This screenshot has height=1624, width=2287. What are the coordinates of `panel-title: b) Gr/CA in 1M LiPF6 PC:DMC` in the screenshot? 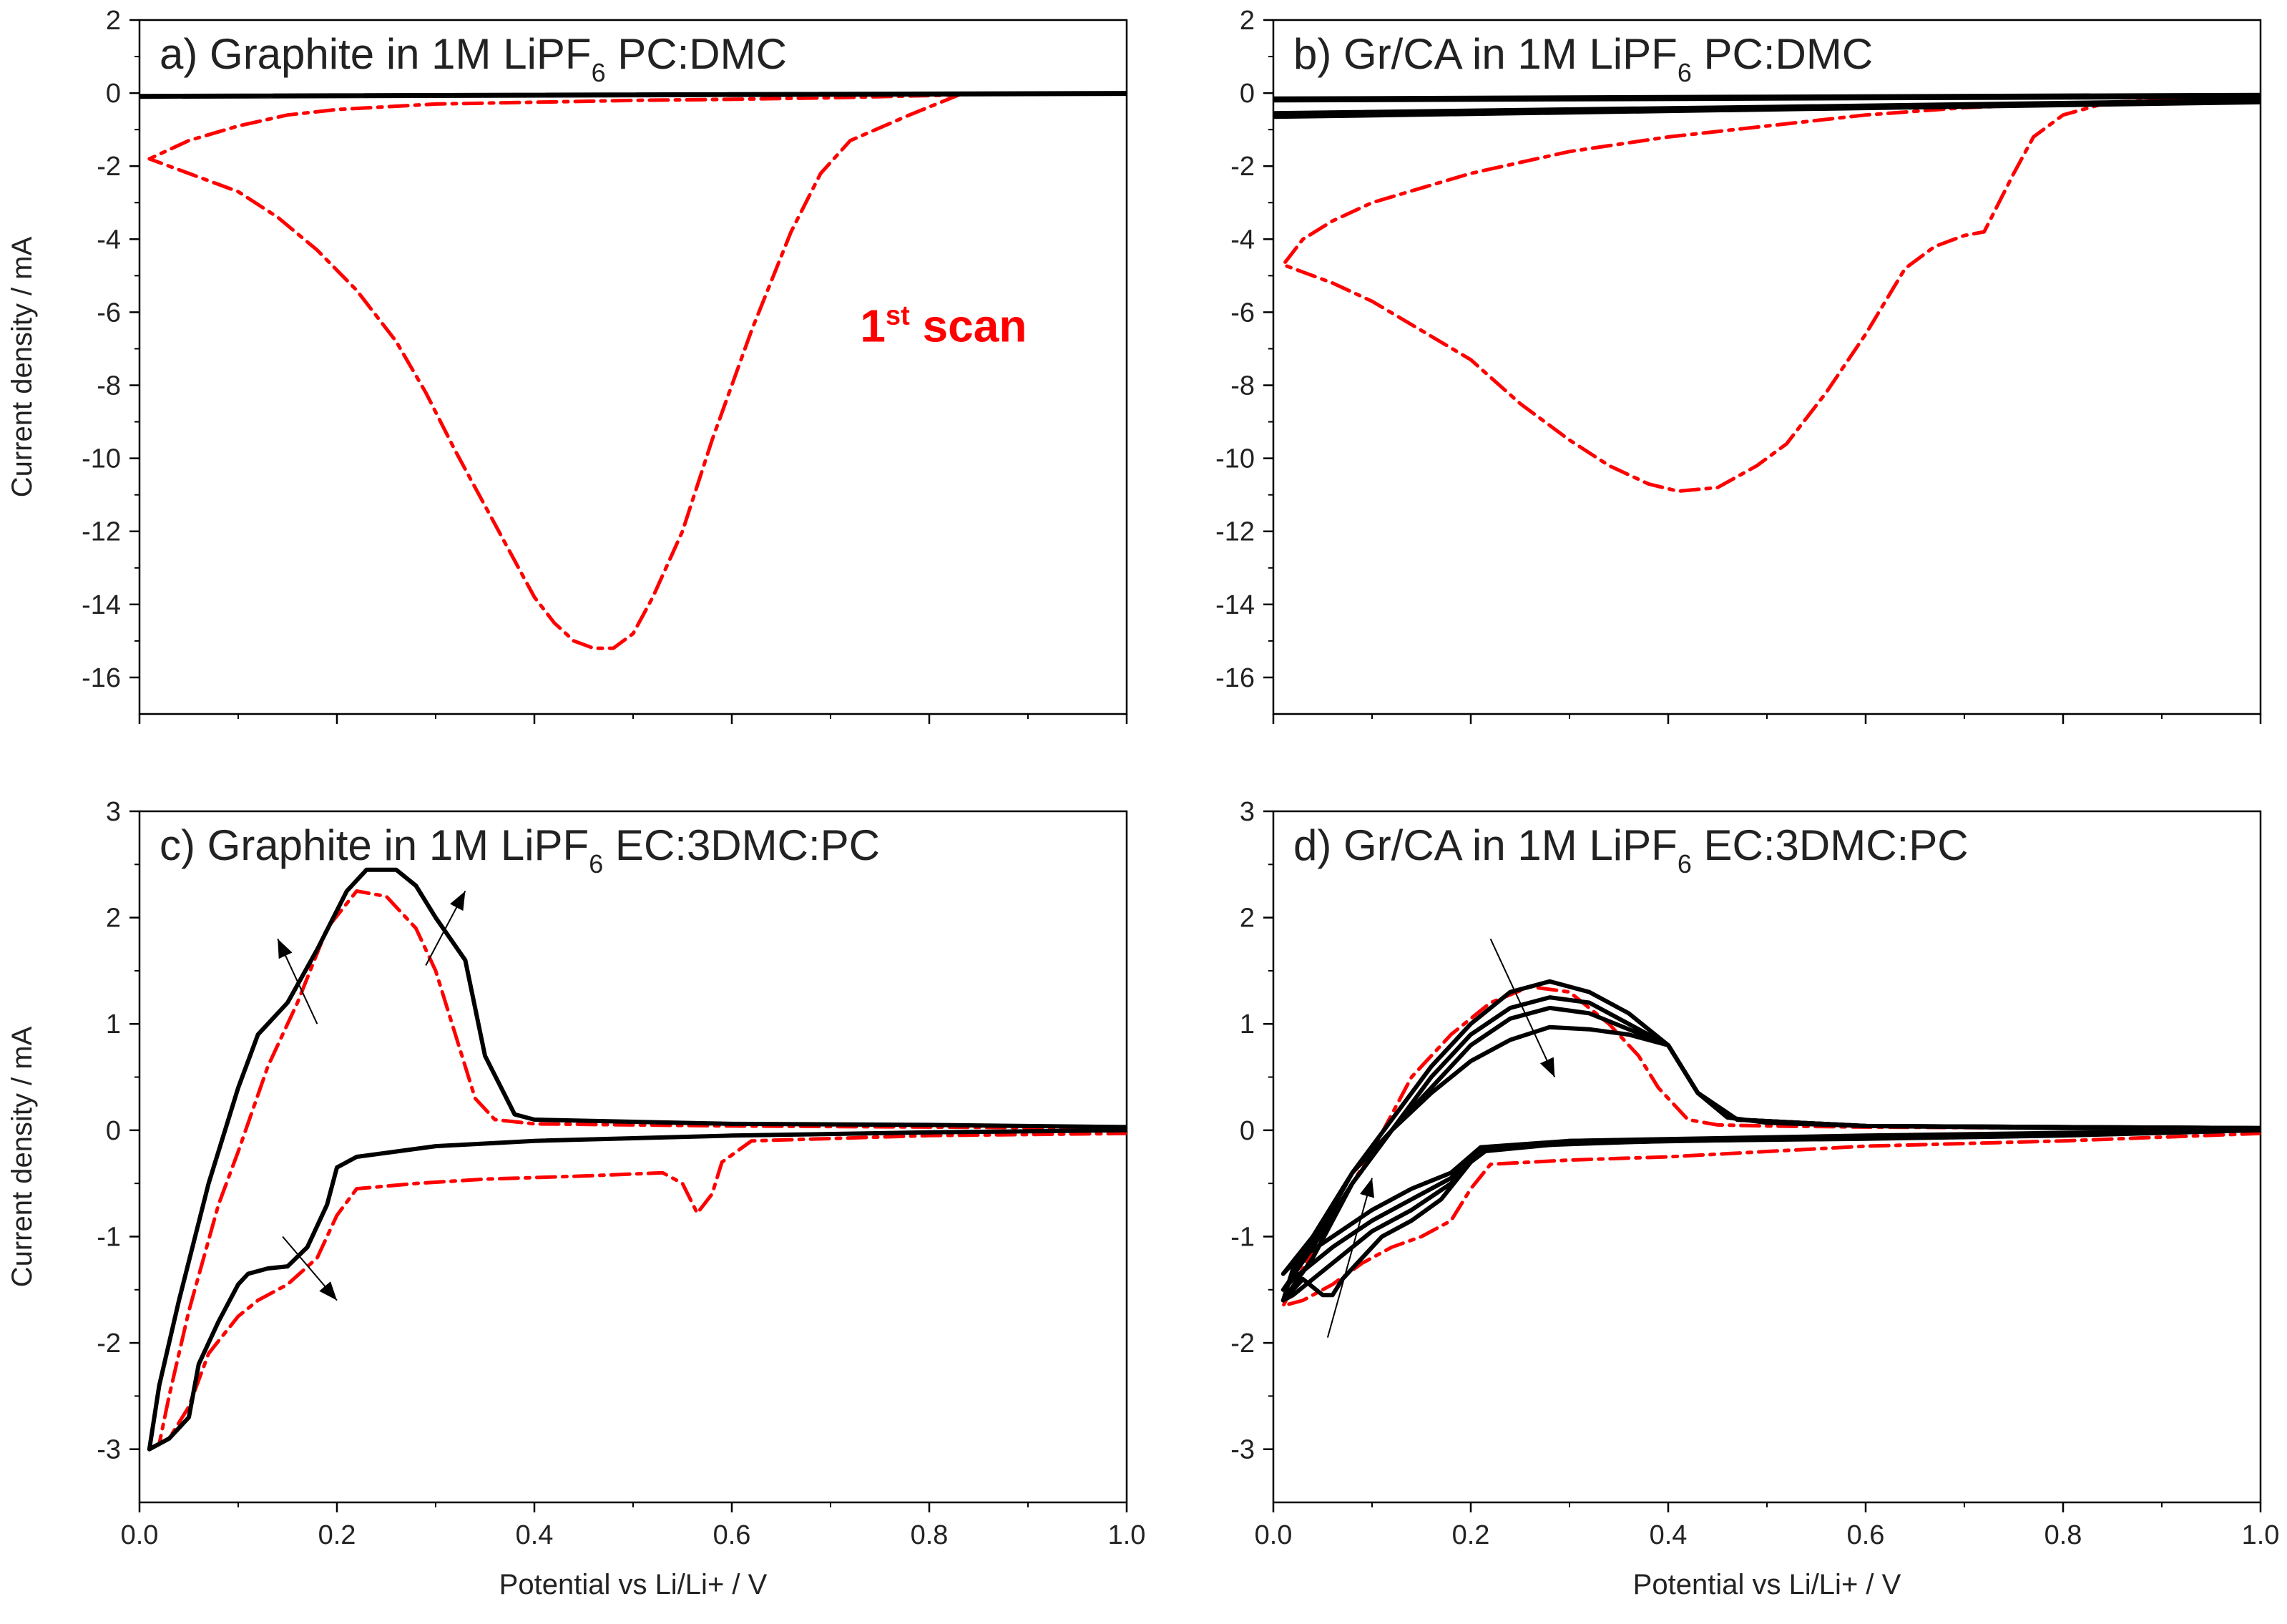 It's located at (1583, 58).